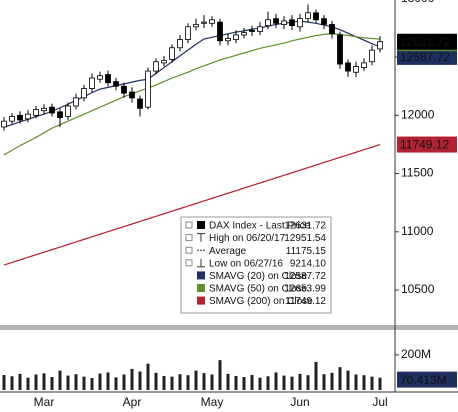  What do you see at coordinates (417, 173) in the screenshot?
I see `y-tick-label: 11500` at bounding box center [417, 173].